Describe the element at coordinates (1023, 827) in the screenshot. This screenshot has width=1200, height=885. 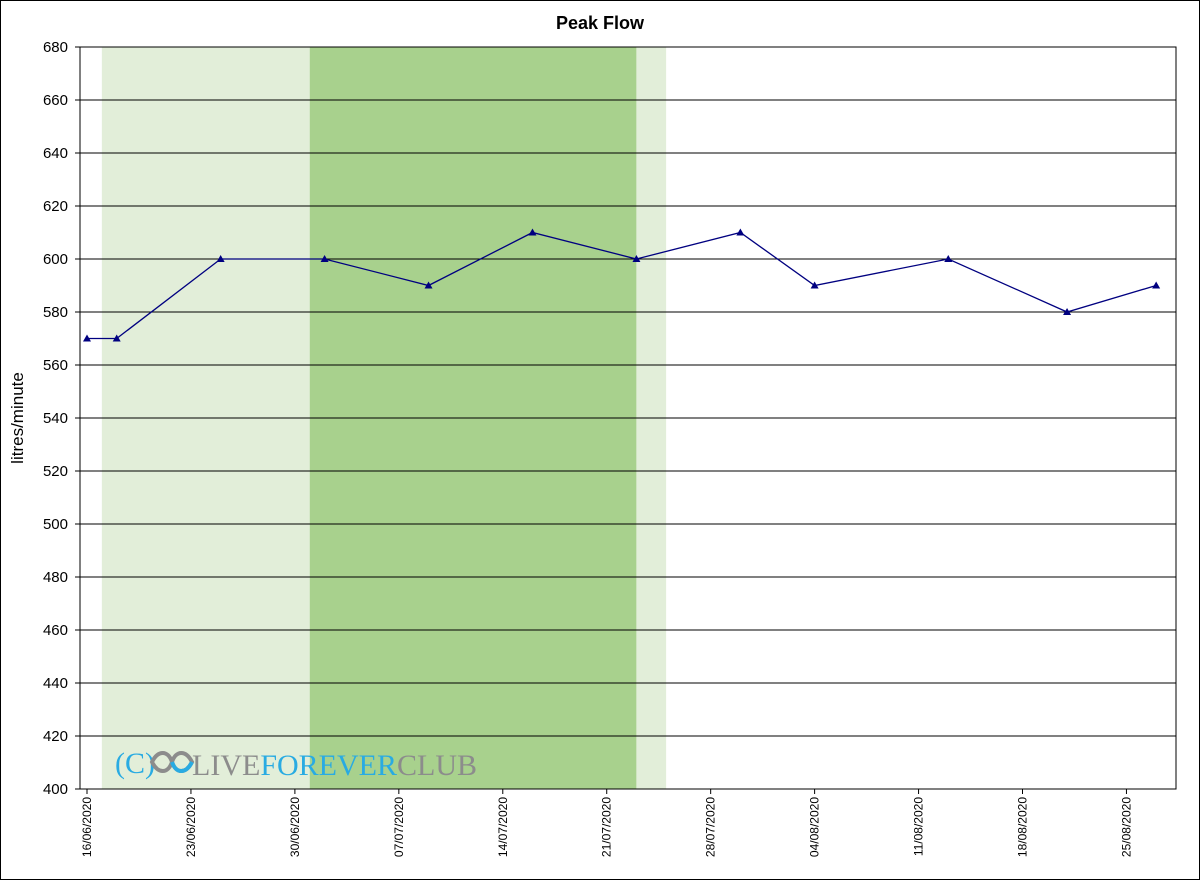
I see `x-tick-label-9: 18/08/2020` at that location.